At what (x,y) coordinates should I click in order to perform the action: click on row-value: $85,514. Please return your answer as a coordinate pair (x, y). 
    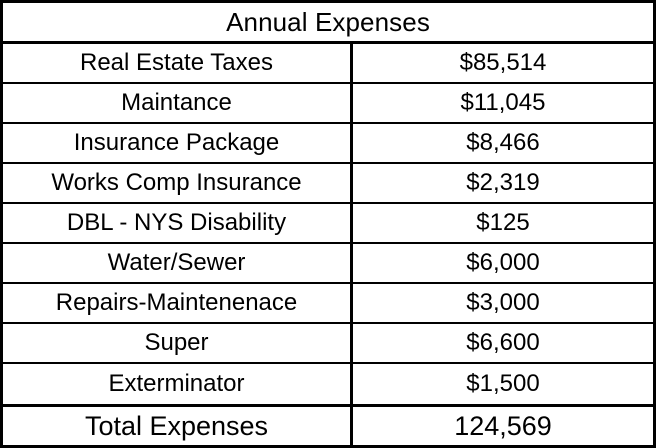
    Looking at the image, I should click on (503, 62).